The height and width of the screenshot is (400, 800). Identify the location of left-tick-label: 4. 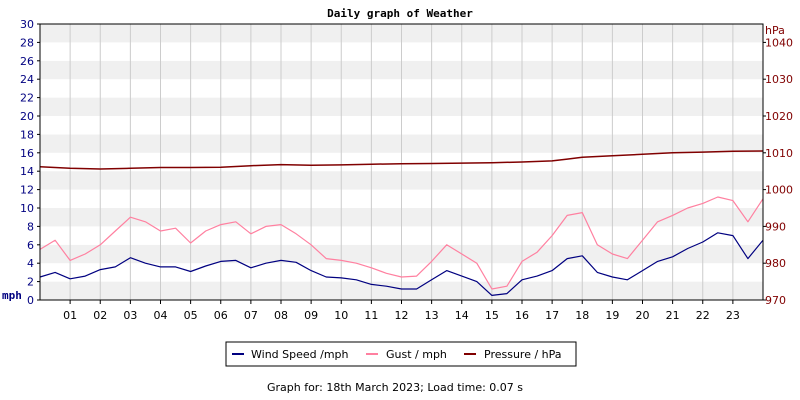
(30, 263).